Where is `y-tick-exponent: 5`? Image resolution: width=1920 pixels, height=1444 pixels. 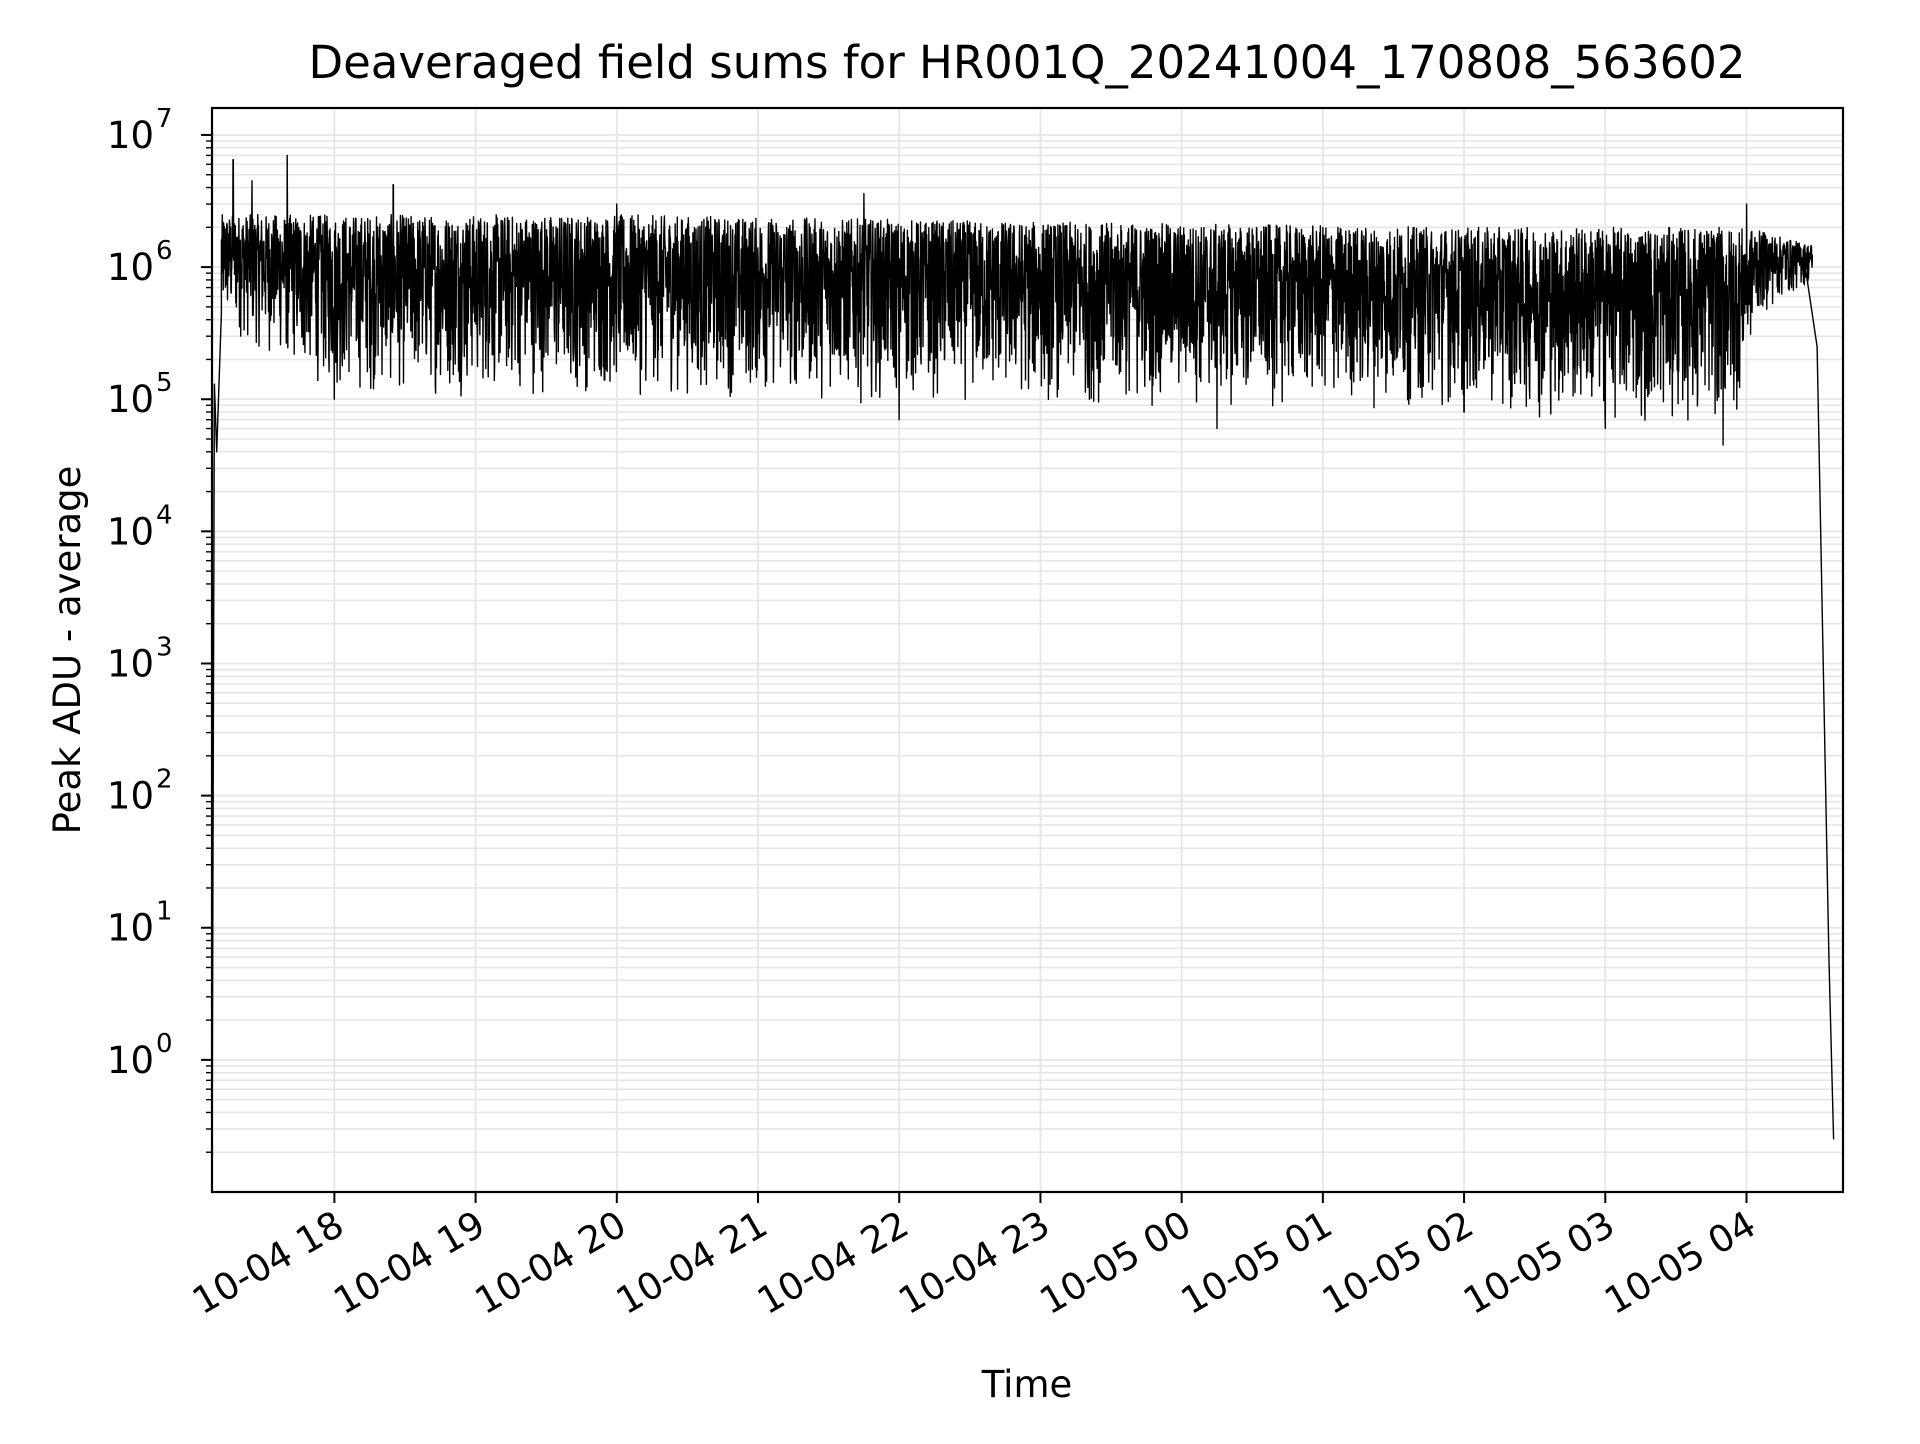
y-tick-exponent: 5 is located at coordinates (164, 383).